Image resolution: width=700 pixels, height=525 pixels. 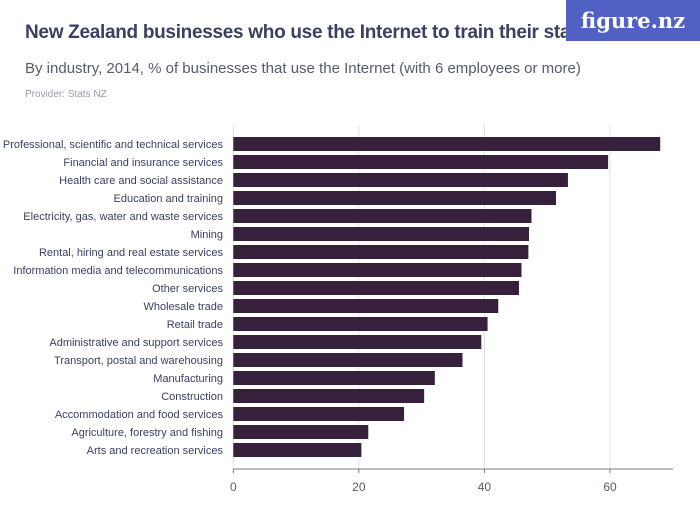 What do you see at coordinates (610, 487) in the screenshot?
I see `x-tick-label: 60` at bounding box center [610, 487].